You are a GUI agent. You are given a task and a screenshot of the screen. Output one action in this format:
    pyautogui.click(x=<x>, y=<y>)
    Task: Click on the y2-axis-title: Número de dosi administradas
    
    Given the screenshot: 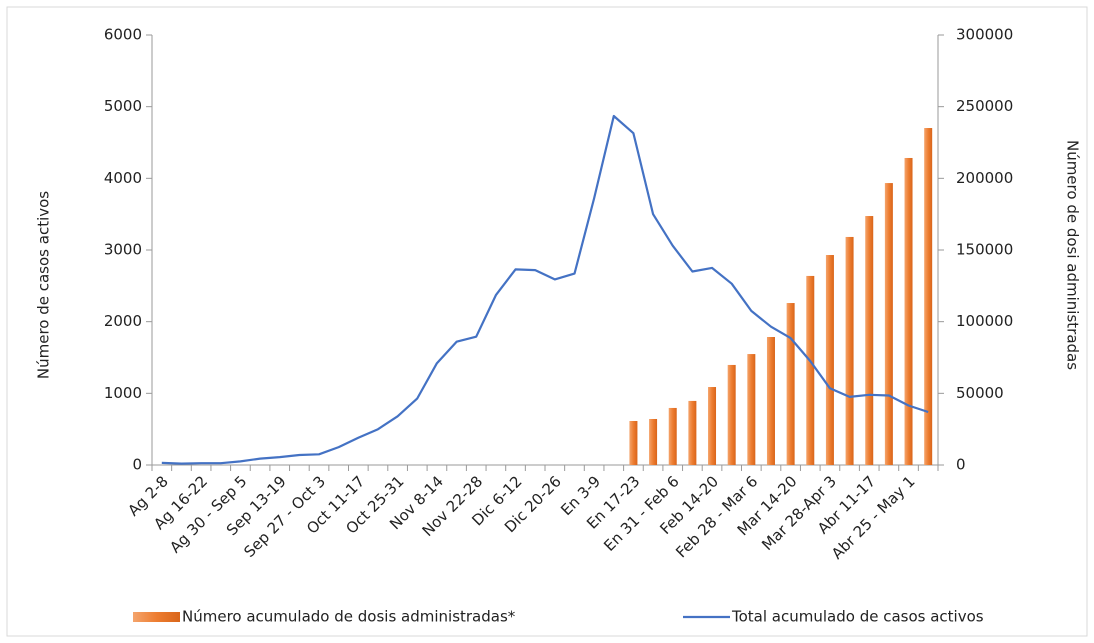 What is the action you would take?
    pyautogui.click(x=1073, y=255)
    